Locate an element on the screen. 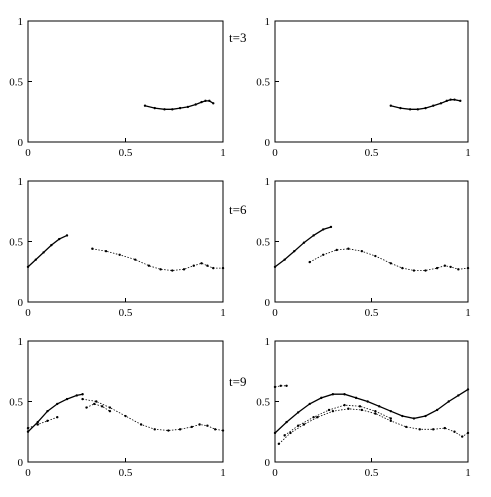 Image resolution: width=491 pixels, height=497 pixels. time-labels: t=3 t=6 t=9 is located at coordinates (238, 209).